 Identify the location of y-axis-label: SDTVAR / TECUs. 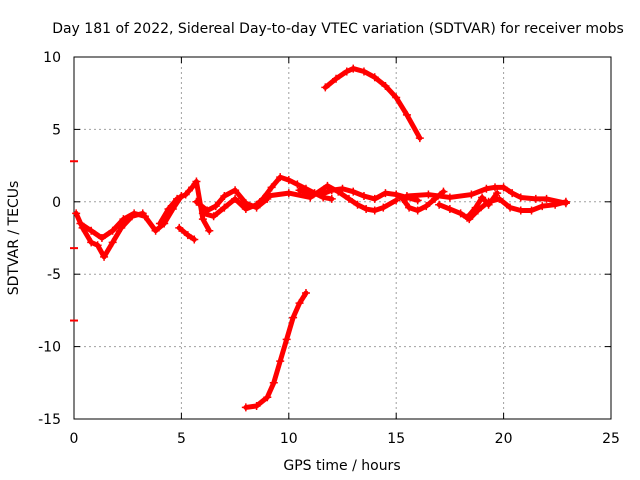
(14, 238).